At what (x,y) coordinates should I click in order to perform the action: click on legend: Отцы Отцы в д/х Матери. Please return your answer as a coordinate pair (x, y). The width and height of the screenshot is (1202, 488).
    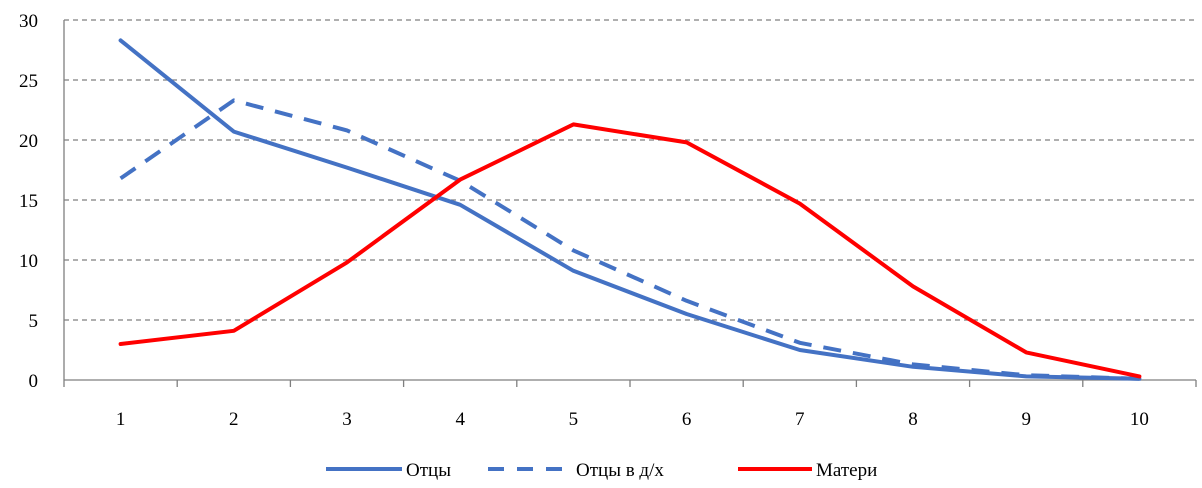
    Looking at the image, I should click on (601, 470).